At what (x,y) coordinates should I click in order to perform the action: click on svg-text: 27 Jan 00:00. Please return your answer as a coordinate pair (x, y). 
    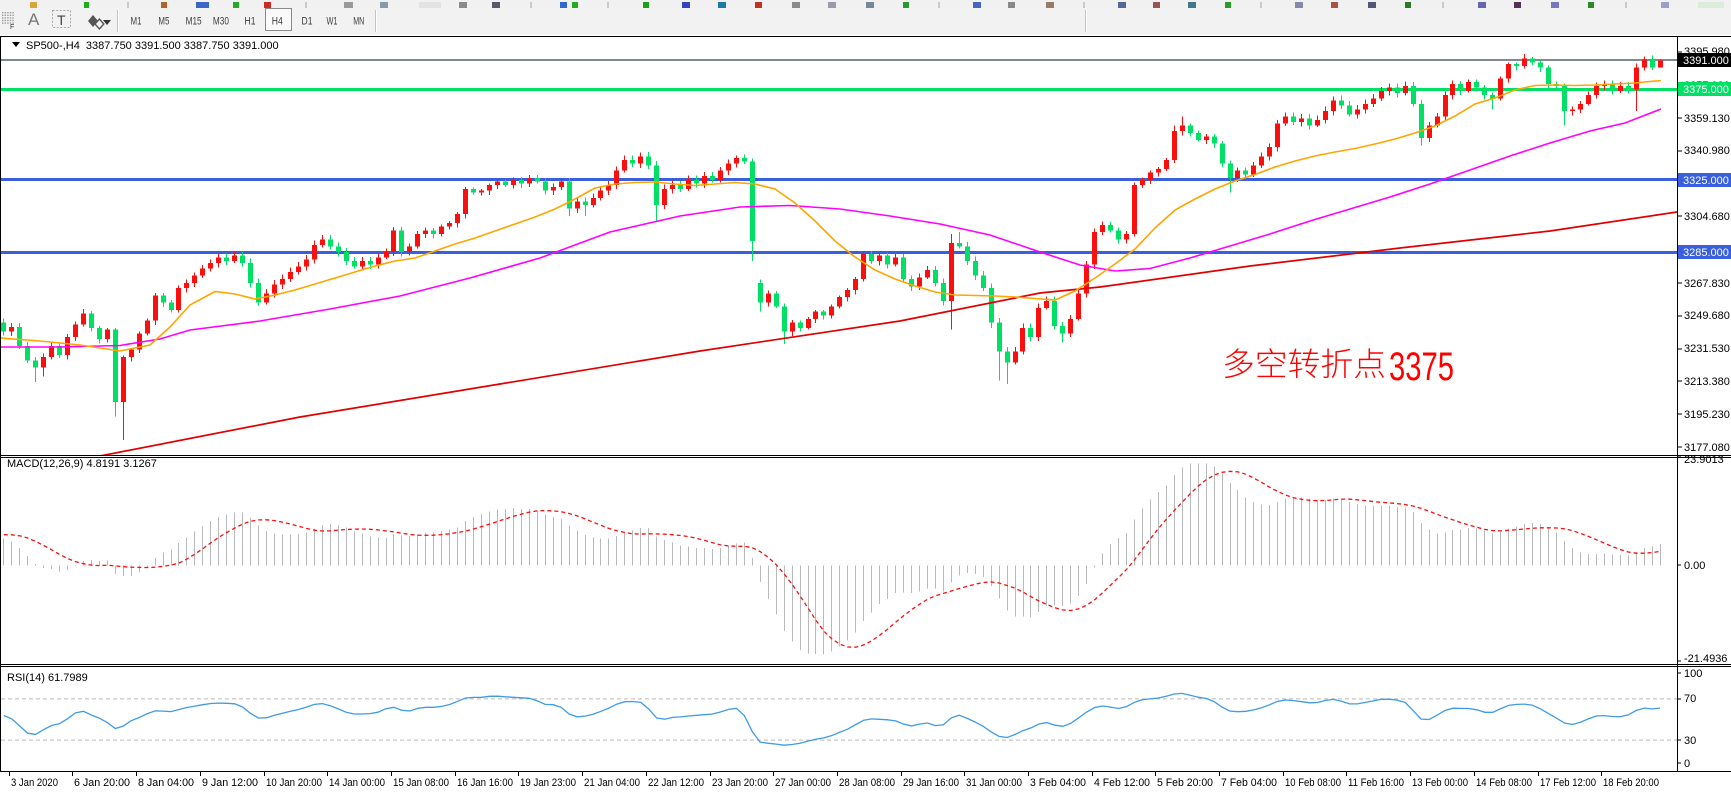
    Looking at the image, I should click on (803, 783).